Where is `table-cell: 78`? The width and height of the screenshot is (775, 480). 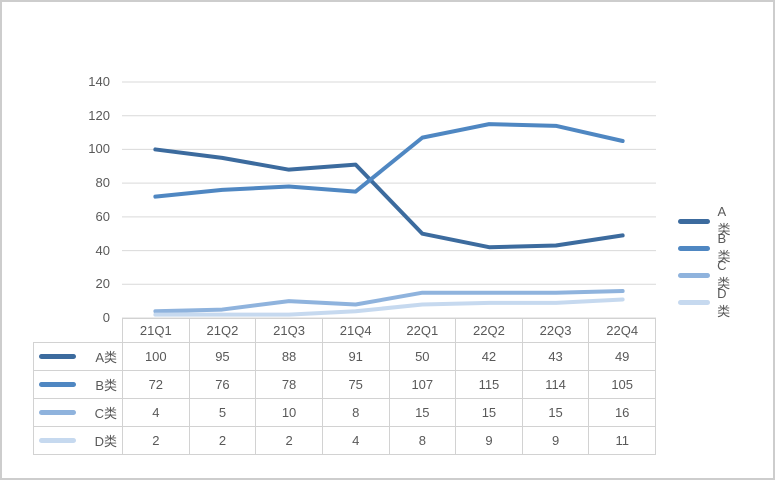 table-cell: 78 is located at coordinates (289, 384).